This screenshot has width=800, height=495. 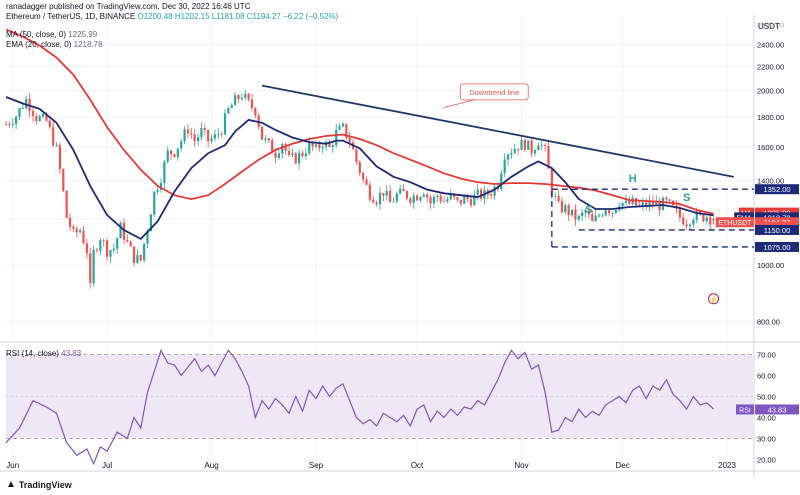 I want to click on time-tick: Aug, so click(x=211, y=465).